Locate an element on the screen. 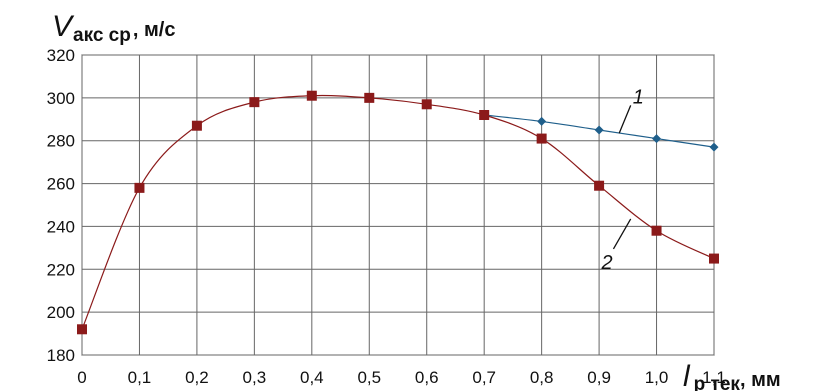 This screenshot has width=840, height=391. x-tick-label: 0,5 is located at coordinates (369, 377).